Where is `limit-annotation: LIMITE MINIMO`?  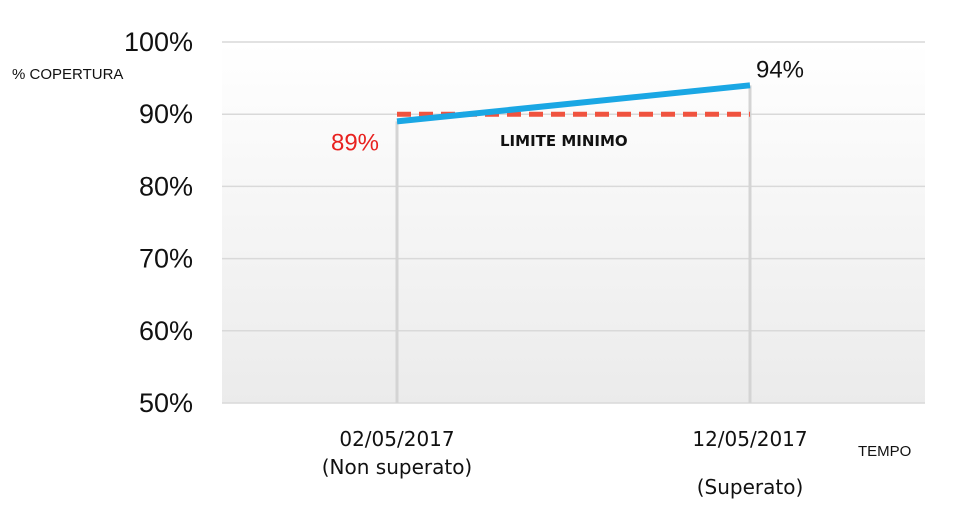 limit-annotation: LIMITE MINIMO is located at coordinates (564, 141).